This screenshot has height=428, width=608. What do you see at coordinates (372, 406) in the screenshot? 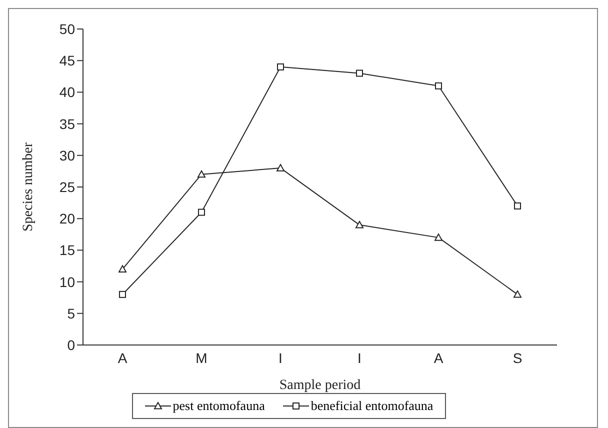
I see `legend-label: beneficial entomofauna` at bounding box center [372, 406].